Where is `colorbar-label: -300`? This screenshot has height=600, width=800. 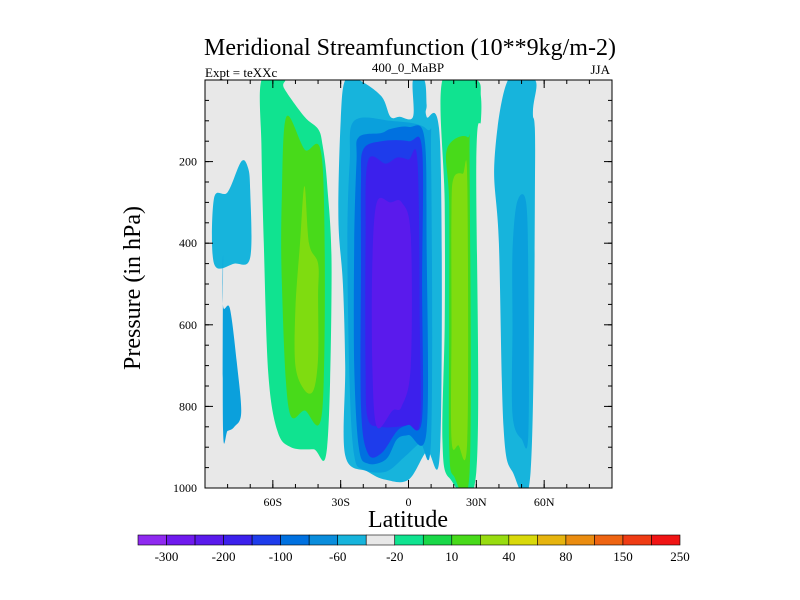 colorbar-label: -300 is located at coordinates (167, 556).